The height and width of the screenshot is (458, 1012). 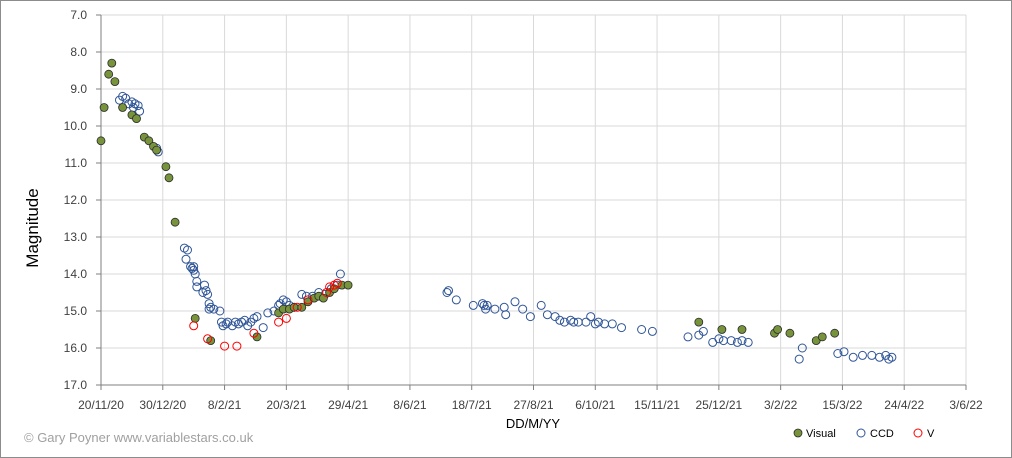 I want to click on x-axis-title: DD/M/YY, so click(x=533, y=423).